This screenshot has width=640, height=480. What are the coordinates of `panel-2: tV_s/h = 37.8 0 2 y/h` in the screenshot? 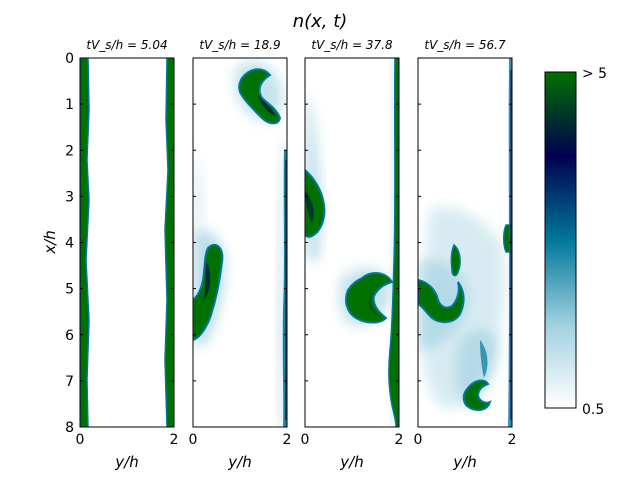 It's located at (352, 254).